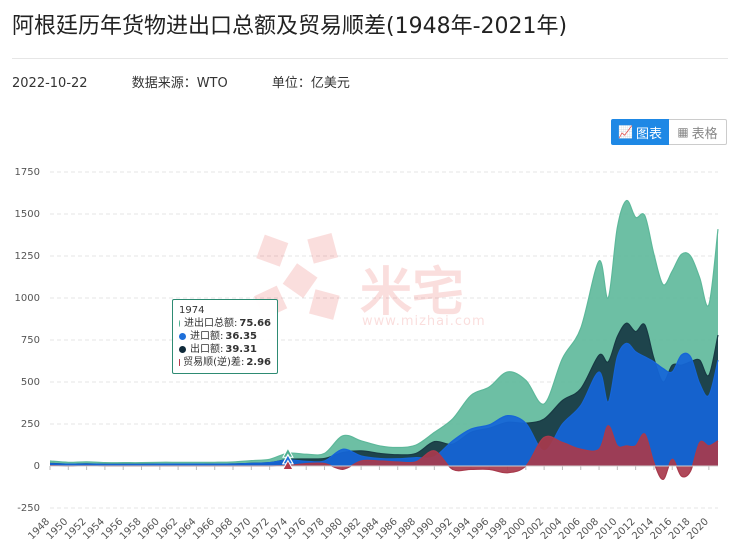  What do you see at coordinates (205, 349) in the screenshot?
I see `tooltip-label-exports: 出口额` at bounding box center [205, 349].